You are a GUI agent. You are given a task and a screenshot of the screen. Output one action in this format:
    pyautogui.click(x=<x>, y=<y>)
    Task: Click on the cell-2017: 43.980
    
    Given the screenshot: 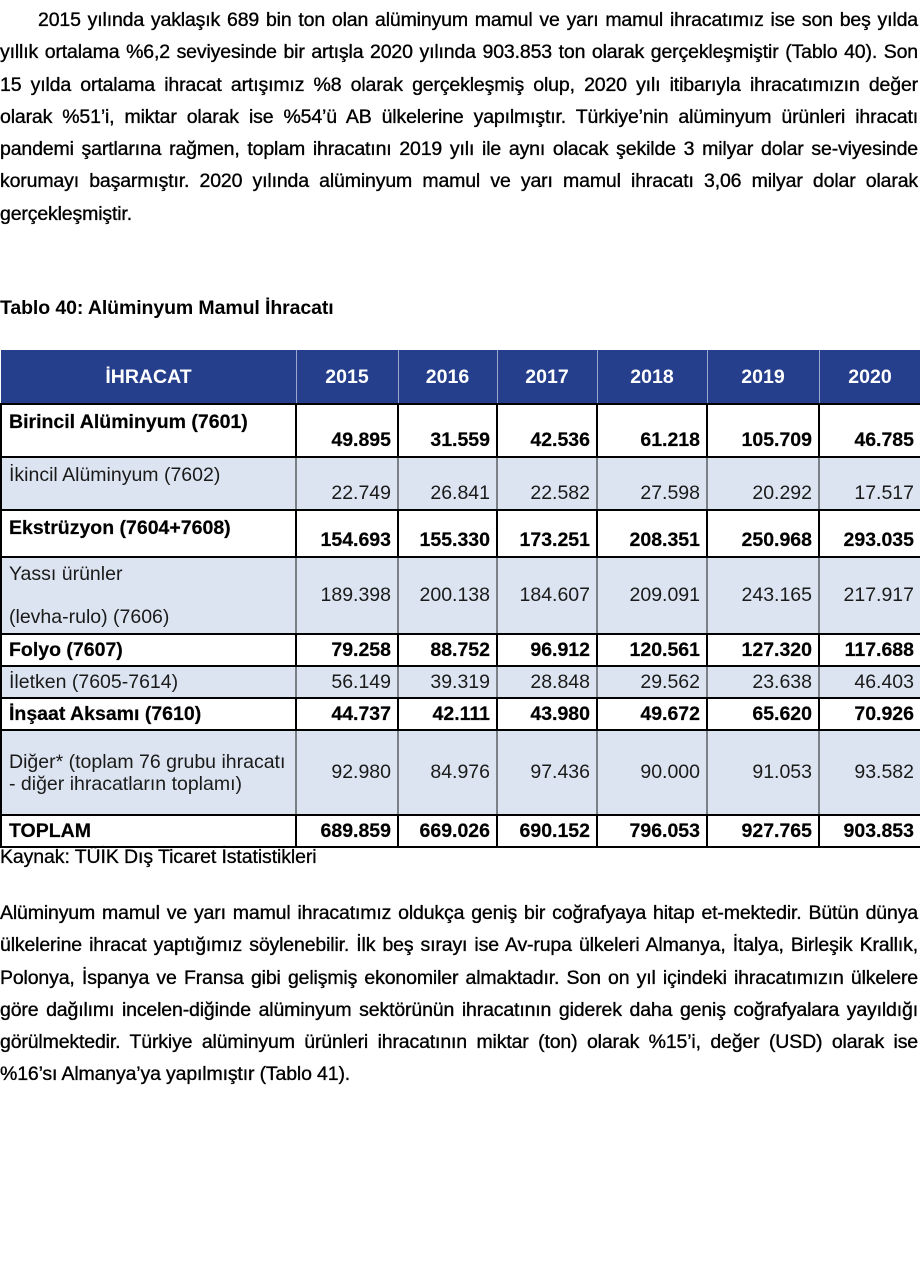 What is the action you would take?
    pyautogui.click(x=547, y=714)
    